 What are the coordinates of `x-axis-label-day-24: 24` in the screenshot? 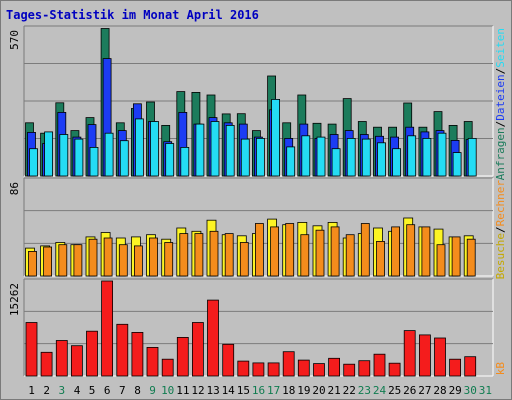 It's located at (380, 390).